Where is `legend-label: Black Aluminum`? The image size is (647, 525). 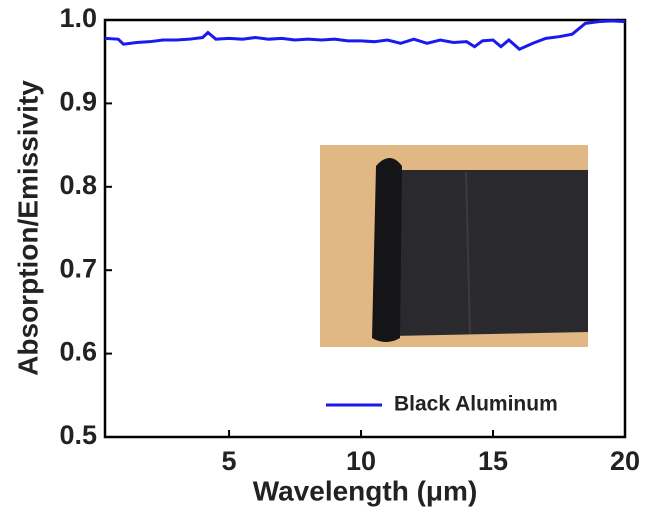 legend-label: Black Aluminum is located at coordinates (476, 404).